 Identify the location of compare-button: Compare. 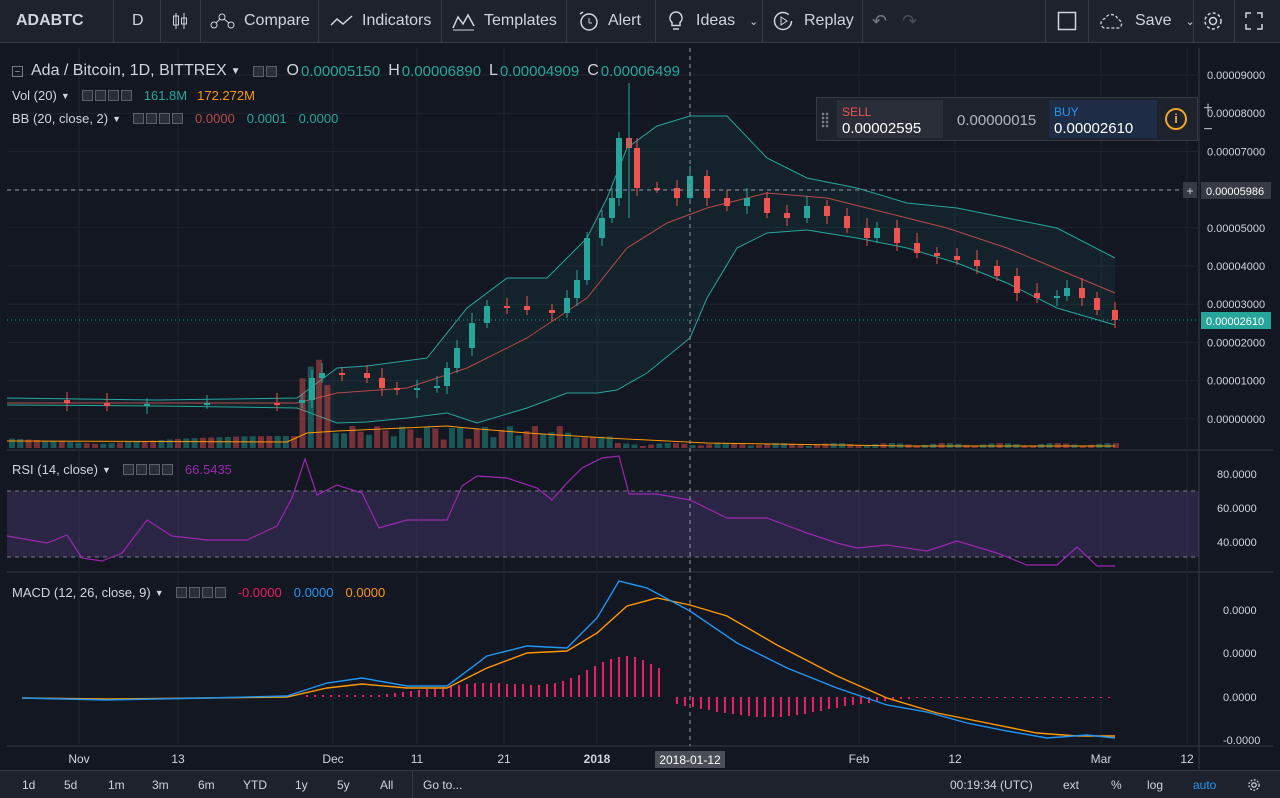
(260, 21).